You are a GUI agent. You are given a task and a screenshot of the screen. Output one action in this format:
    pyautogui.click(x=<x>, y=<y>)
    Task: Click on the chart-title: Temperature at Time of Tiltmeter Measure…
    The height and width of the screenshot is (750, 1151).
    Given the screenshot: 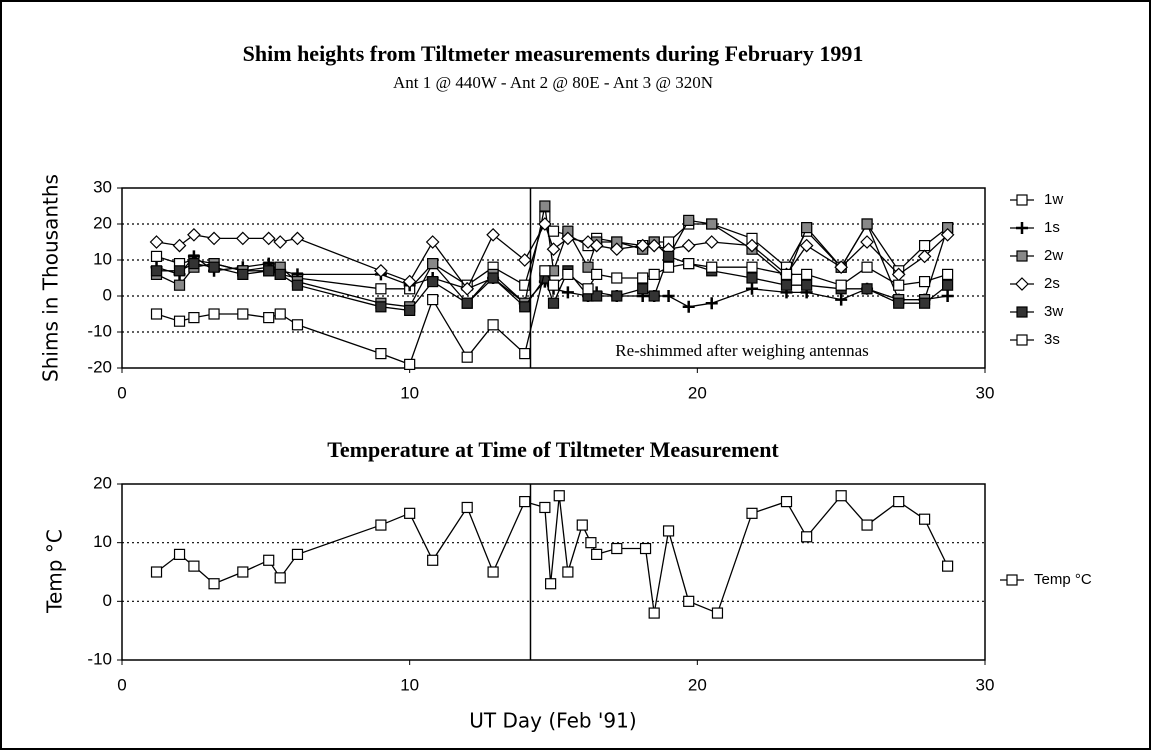 What is the action you would take?
    pyautogui.click(x=553, y=449)
    